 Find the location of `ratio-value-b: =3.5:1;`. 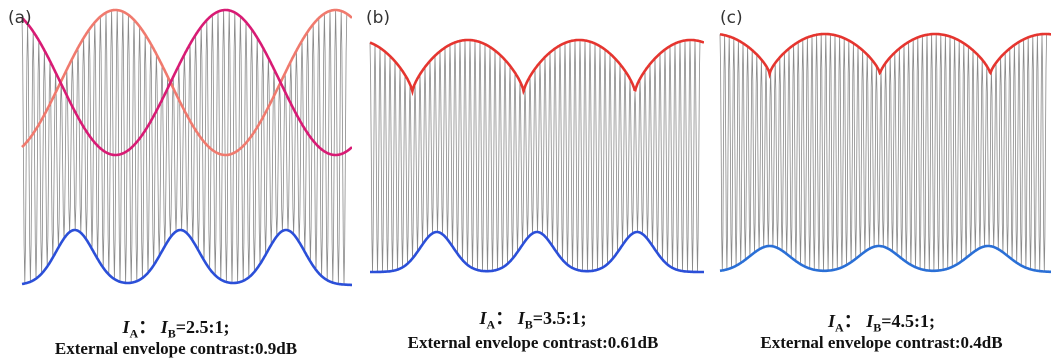

ratio-value-b: =3.5:1; is located at coordinates (559, 318).